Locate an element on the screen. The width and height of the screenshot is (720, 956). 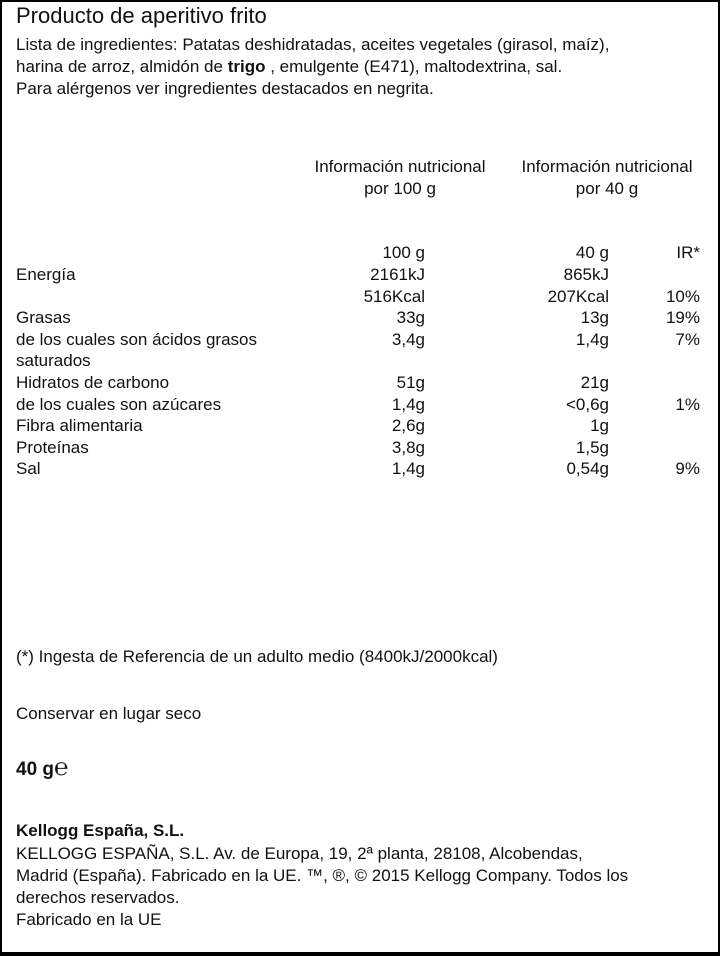
value-per-40g: 865kJ is located at coordinates (586, 274).